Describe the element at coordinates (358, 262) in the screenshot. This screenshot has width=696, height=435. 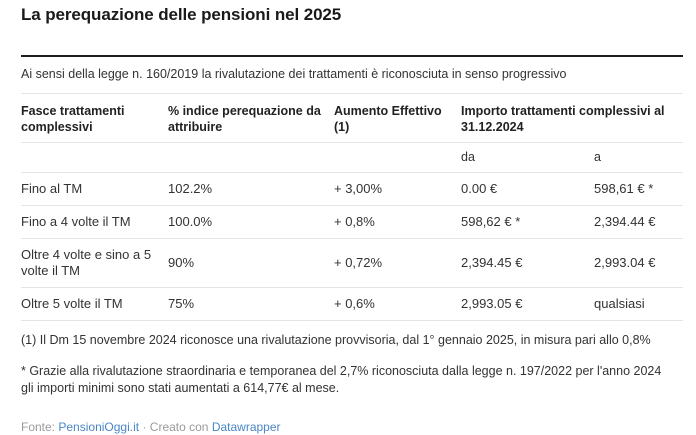
I see `cell-aumento: + 0,72%` at that location.